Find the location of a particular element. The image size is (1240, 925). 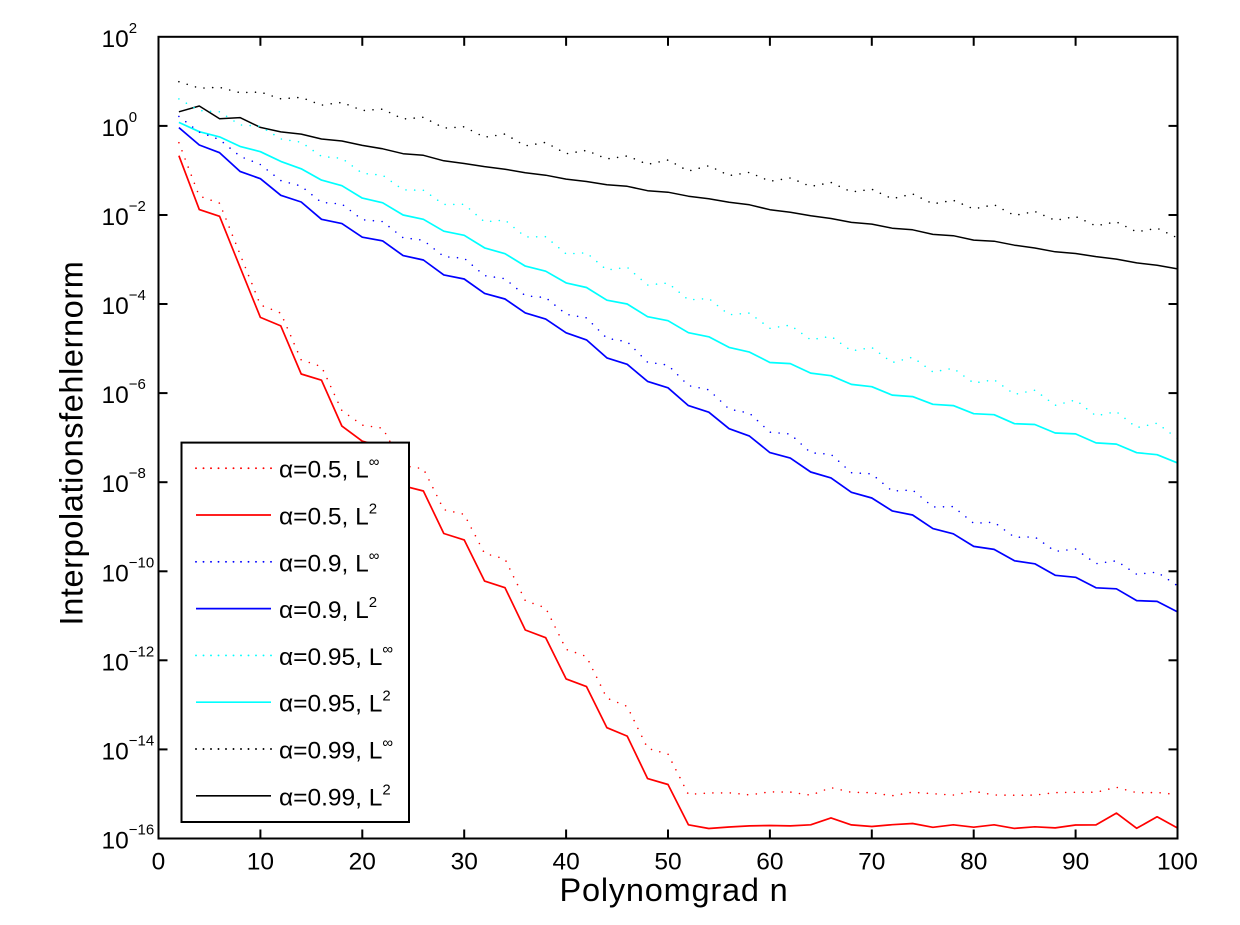

svg-text: 0 is located at coordinates (159, 862).